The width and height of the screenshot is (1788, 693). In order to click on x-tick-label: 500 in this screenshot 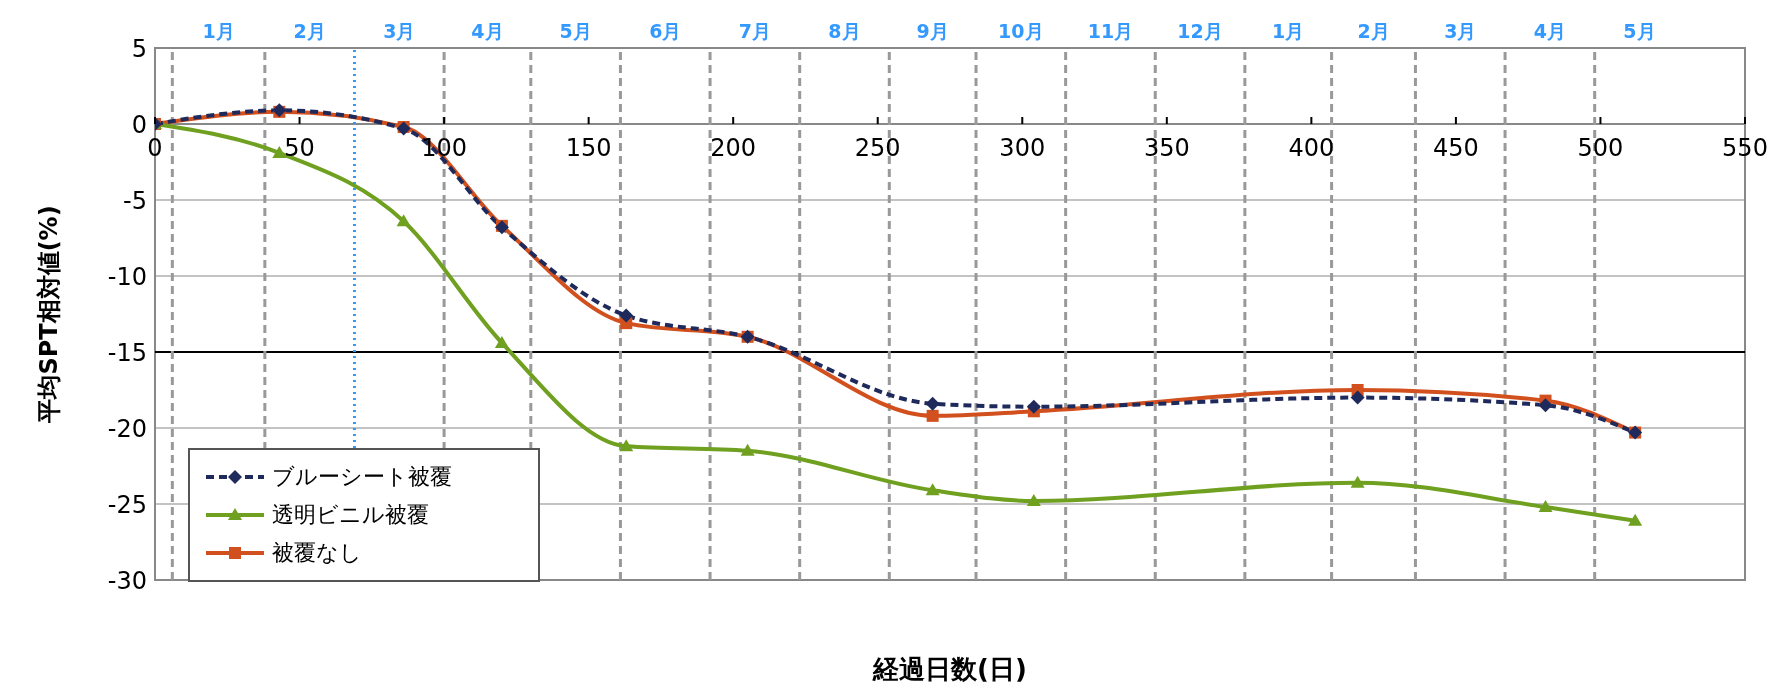, I will do `click(1600, 148)`.